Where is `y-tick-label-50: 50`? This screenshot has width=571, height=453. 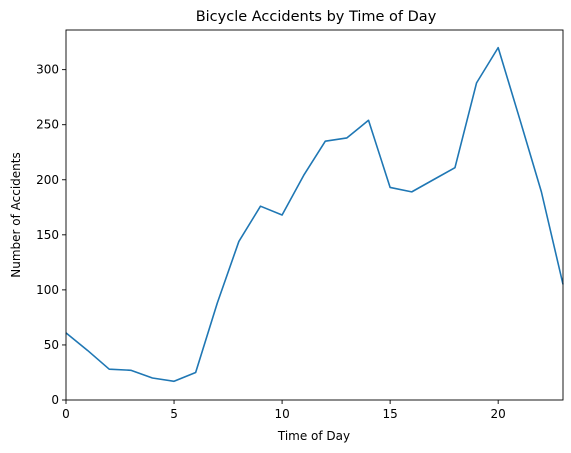
y-tick-label-50: 50 is located at coordinates (51, 345).